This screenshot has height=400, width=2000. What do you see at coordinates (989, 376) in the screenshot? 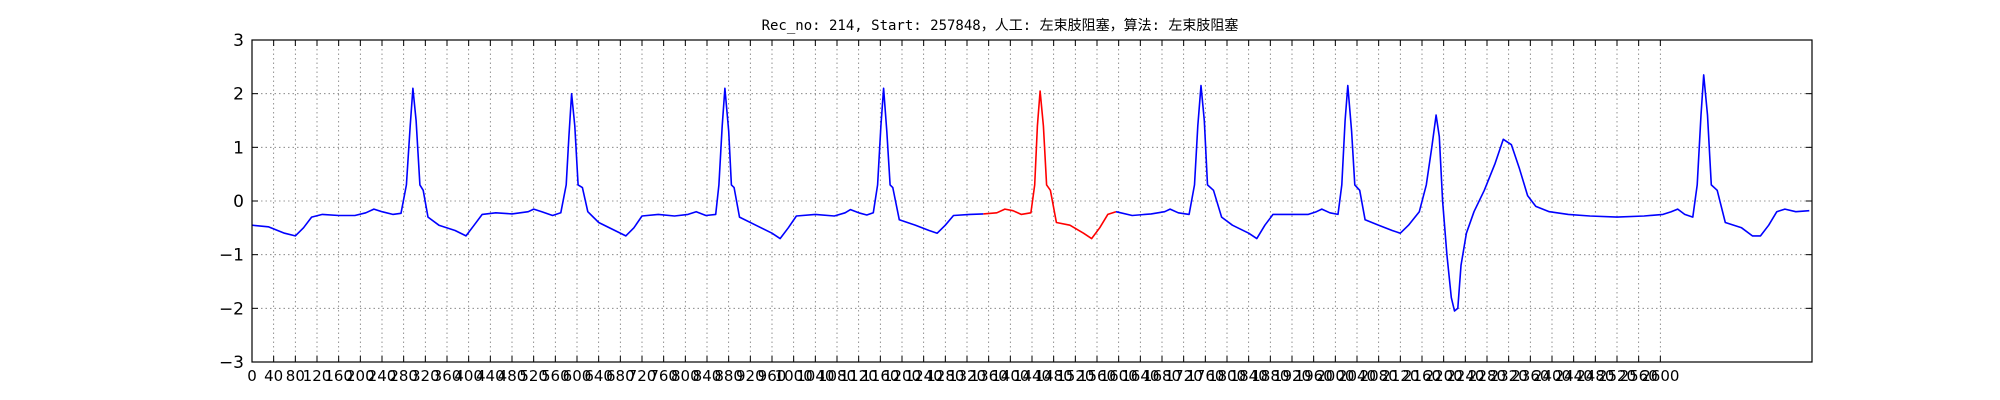
I see `x-tick-label: 1360` at bounding box center [989, 376].